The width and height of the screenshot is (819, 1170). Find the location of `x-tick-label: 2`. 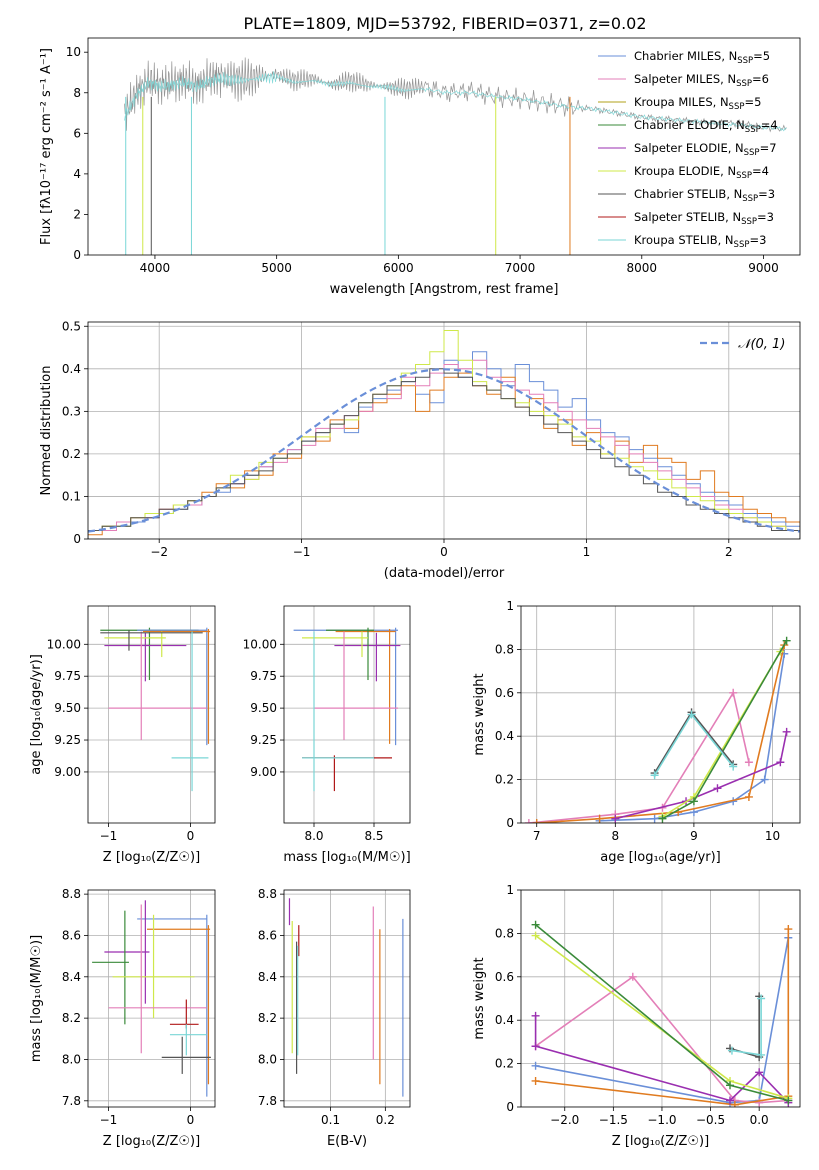

x-tick-label: 2 is located at coordinates (729, 552).